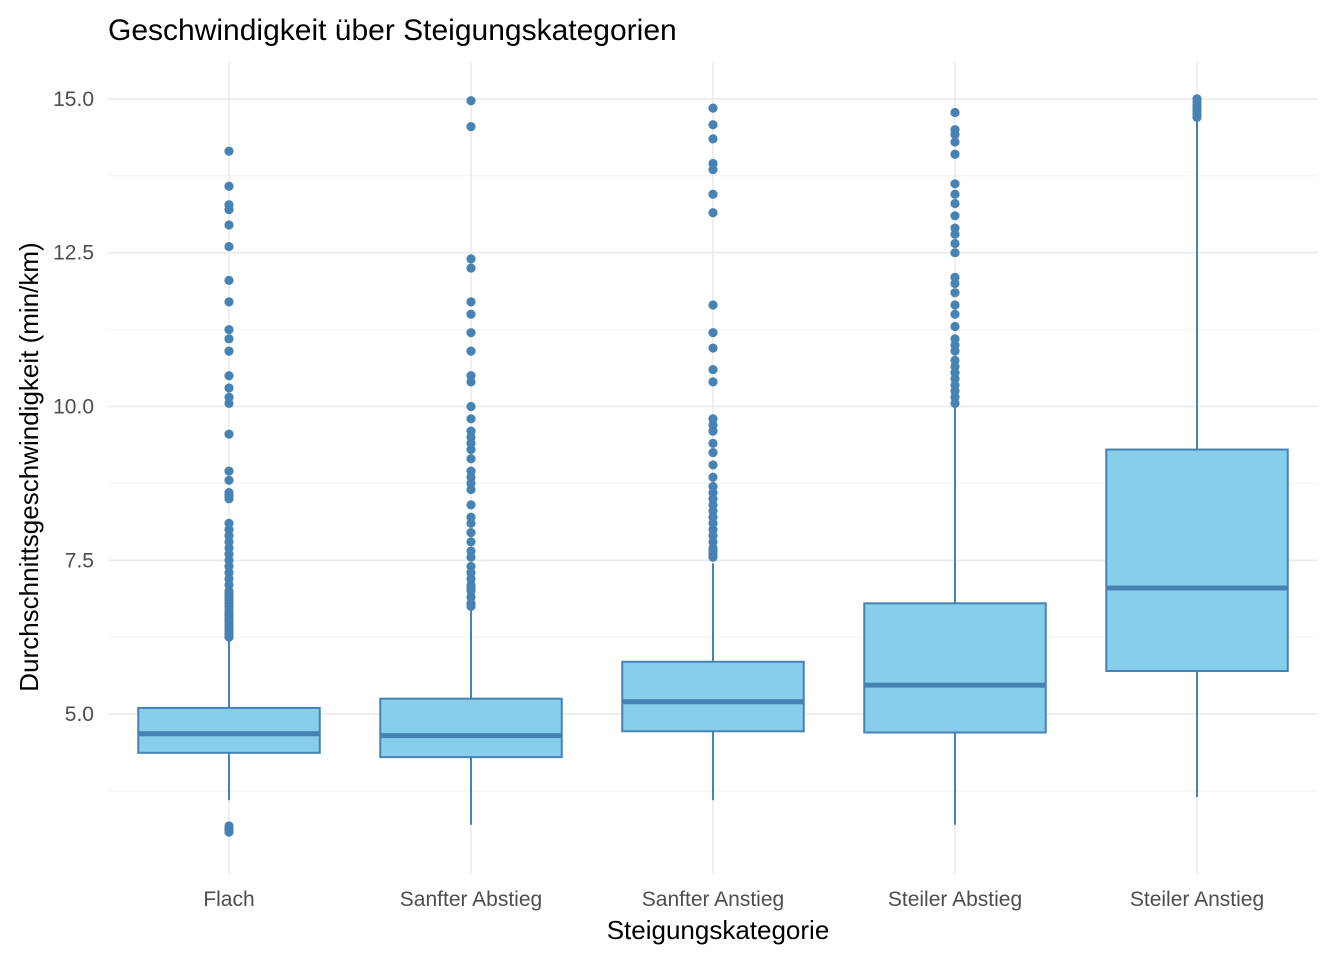 This screenshot has width=1344, height=965. What do you see at coordinates (392, 30) in the screenshot?
I see `chart-title: Geschwindigkeit über Steigungskategorien` at bounding box center [392, 30].